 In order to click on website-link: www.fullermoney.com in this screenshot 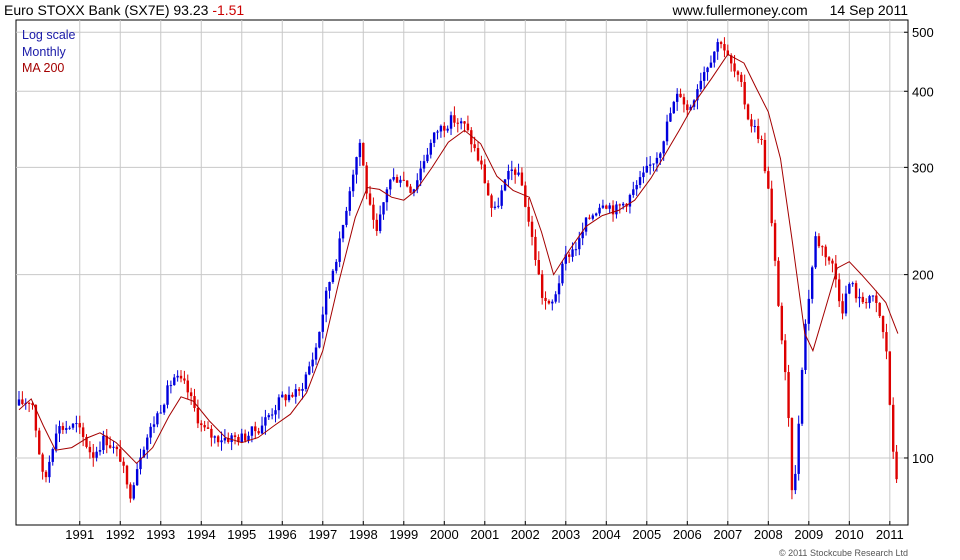, I will do `click(740, 10)`.